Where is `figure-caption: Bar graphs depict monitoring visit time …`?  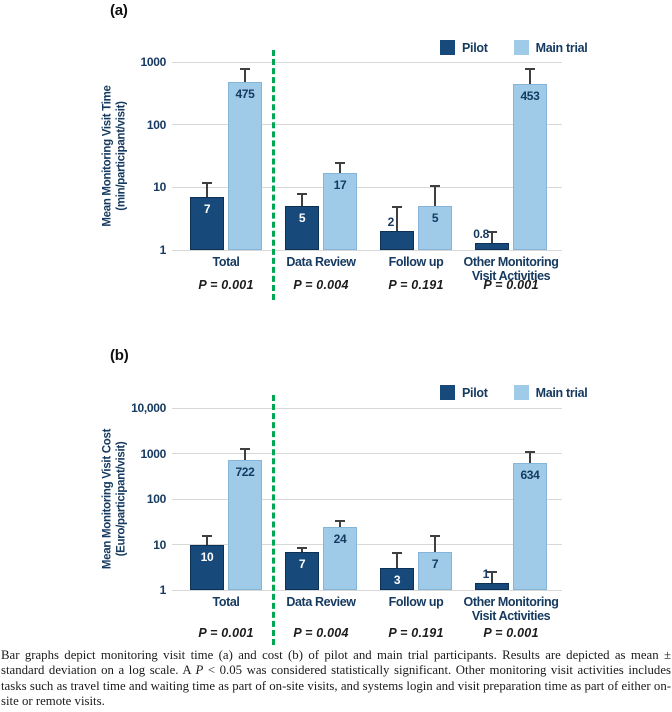 figure-caption: Bar graphs depict monitoring visit time … is located at coordinates (336, 679).